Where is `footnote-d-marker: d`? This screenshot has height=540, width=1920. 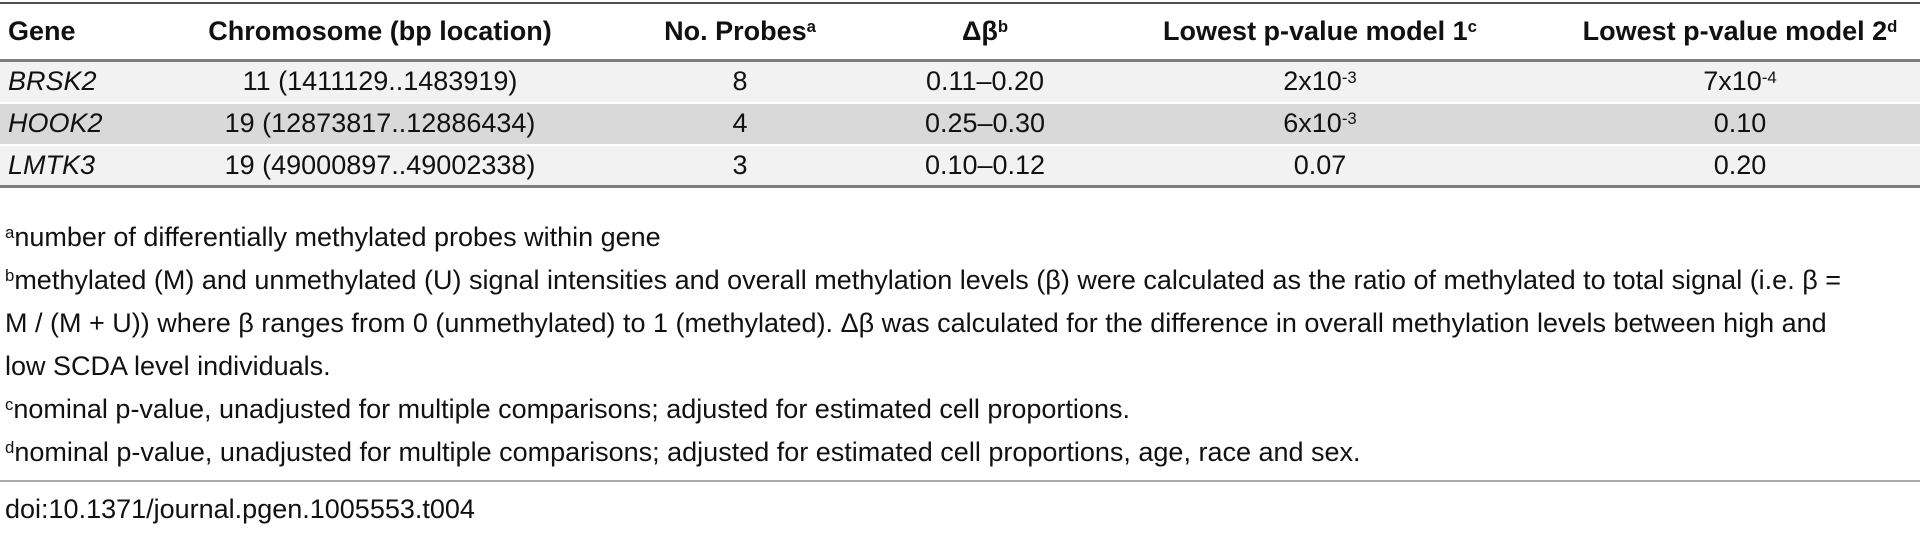 footnote-d-marker: d is located at coordinates (10, 448).